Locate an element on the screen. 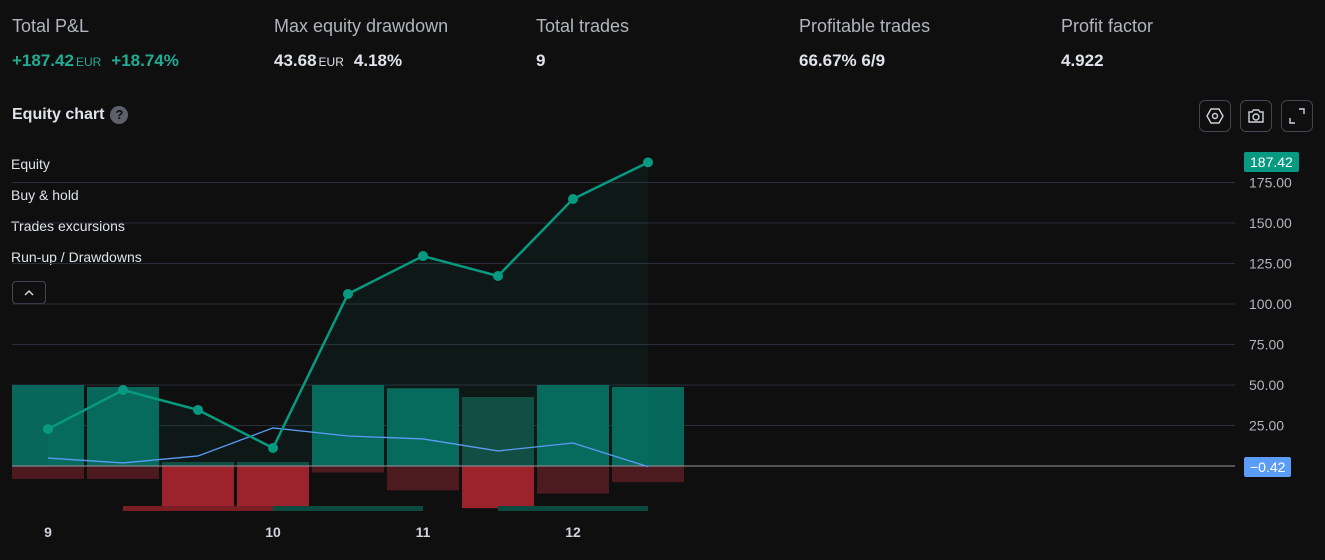 The width and height of the screenshot is (1325, 560). y-tick-label: 100.00 is located at coordinates (1270, 304).